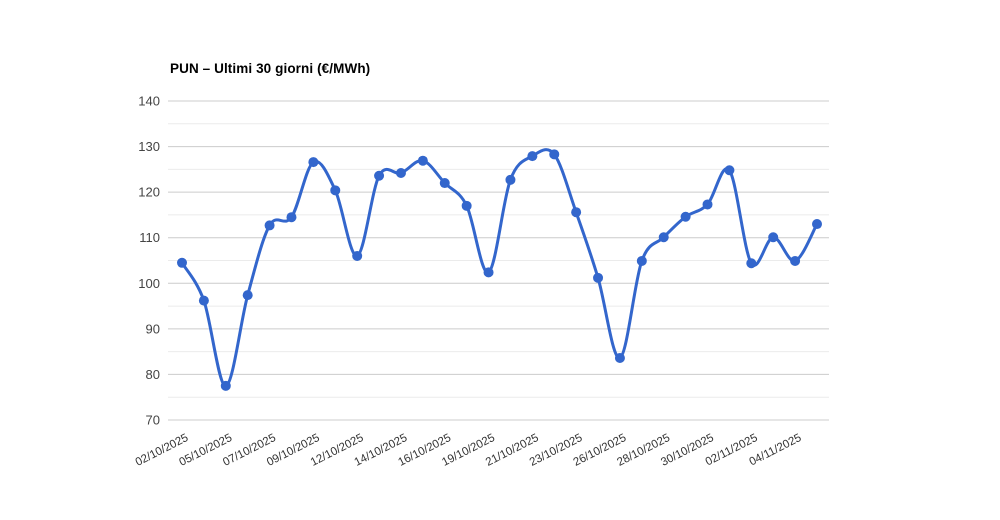 This screenshot has height=520, width=1000. I want to click on y-axis-tick-label: 140, so click(149, 101).